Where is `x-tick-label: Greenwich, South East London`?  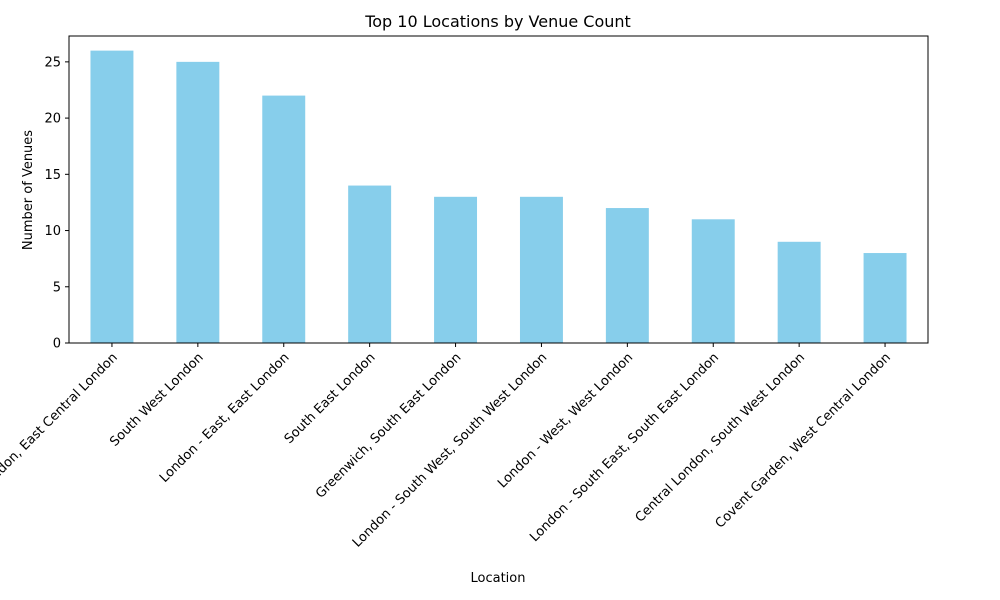
x-tick-label: Greenwich, South East London is located at coordinates (388, 425).